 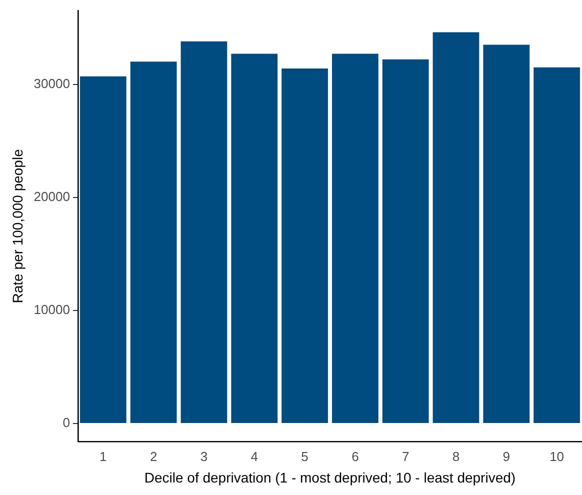 I want to click on x-axis-title: Decile of deprivation (1 - most deprived; 10 - least deprived), so click(x=330, y=477).